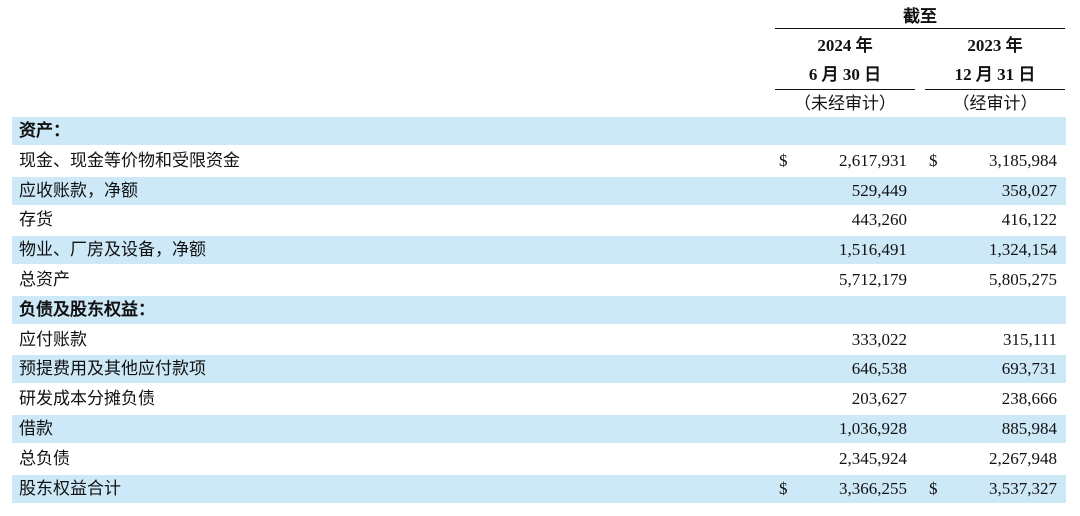 The height and width of the screenshot is (516, 1080). Describe the element at coordinates (87, 399) in the screenshot. I see `row-label: 研发成本分摊负债` at that location.